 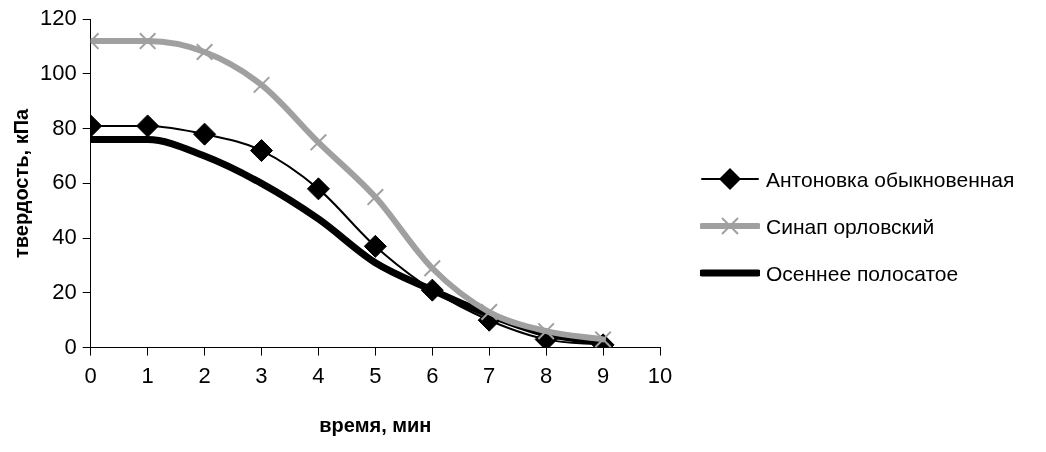 What do you see at coordinates (863, 273) in the screenshot?
I see `legend-label: Осеннее полосатое` at bounding box center [863, 273].